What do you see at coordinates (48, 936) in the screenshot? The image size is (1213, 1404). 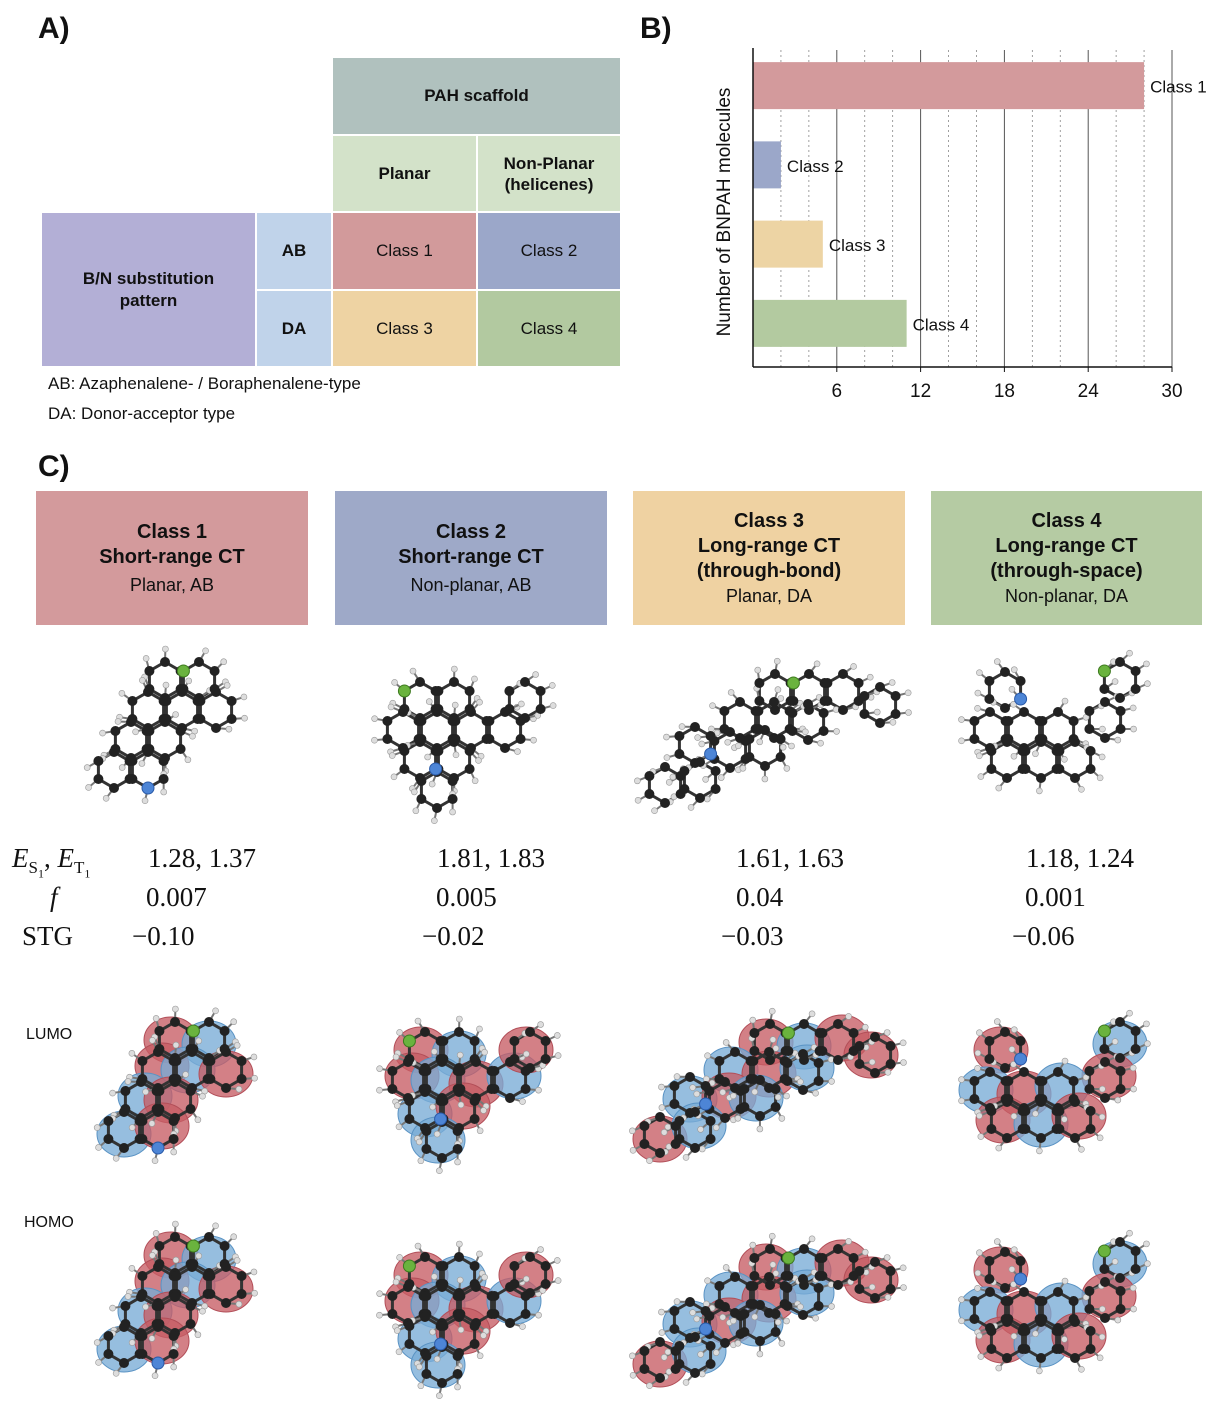 I see `stg-label: STG` at bounding box center [48, 936].